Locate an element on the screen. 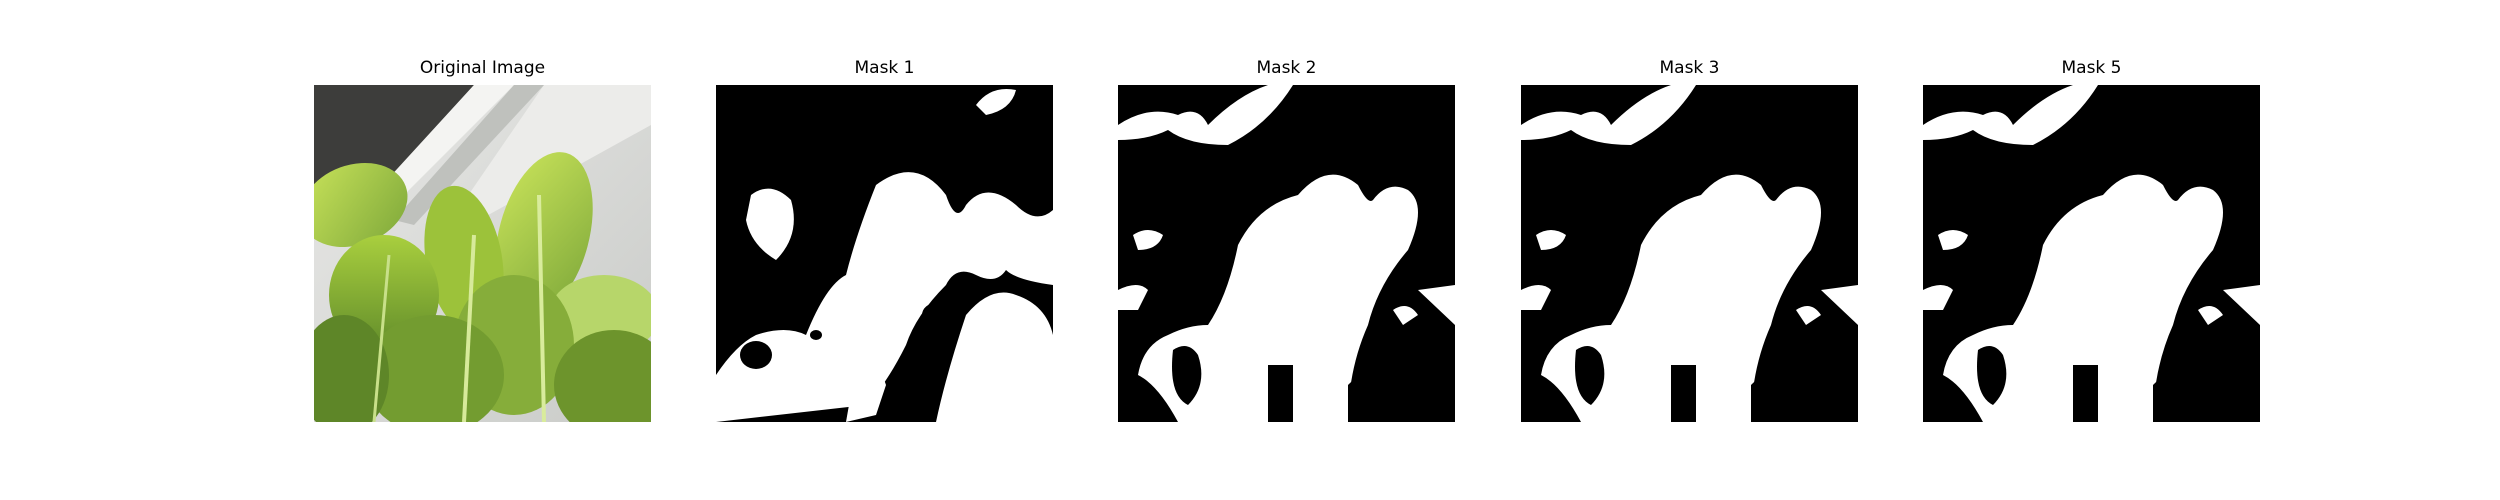 Image resolution: width=2500 pixels, height=500 pixels. mask-5-panel is located at coordinates (2091, 253).